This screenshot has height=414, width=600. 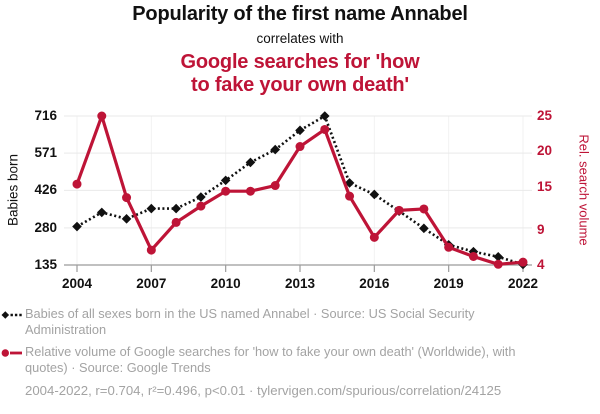 I want to click on x-axis-tick-label: 2016, so click(x=374, y=283).